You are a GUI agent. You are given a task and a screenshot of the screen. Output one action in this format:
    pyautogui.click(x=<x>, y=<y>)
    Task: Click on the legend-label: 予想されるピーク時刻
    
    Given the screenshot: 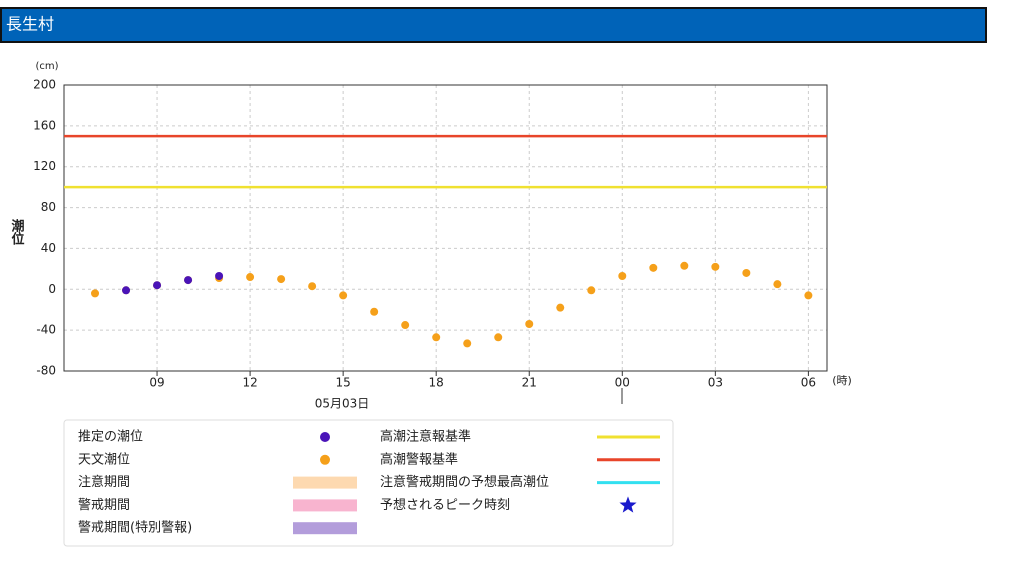 What is the action you would take?
    pyautogui.click(x=445, y=505)
    